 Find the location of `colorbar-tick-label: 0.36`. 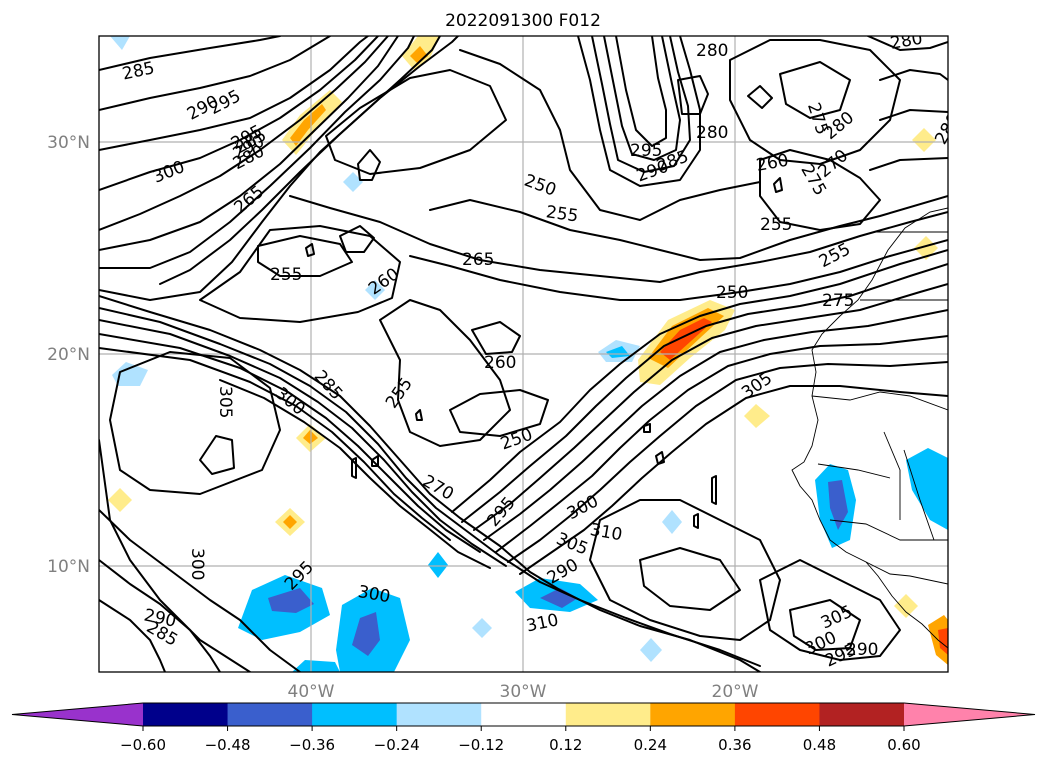

colorbar-tick-label: 0.36 is located at coordinates (734, 745).